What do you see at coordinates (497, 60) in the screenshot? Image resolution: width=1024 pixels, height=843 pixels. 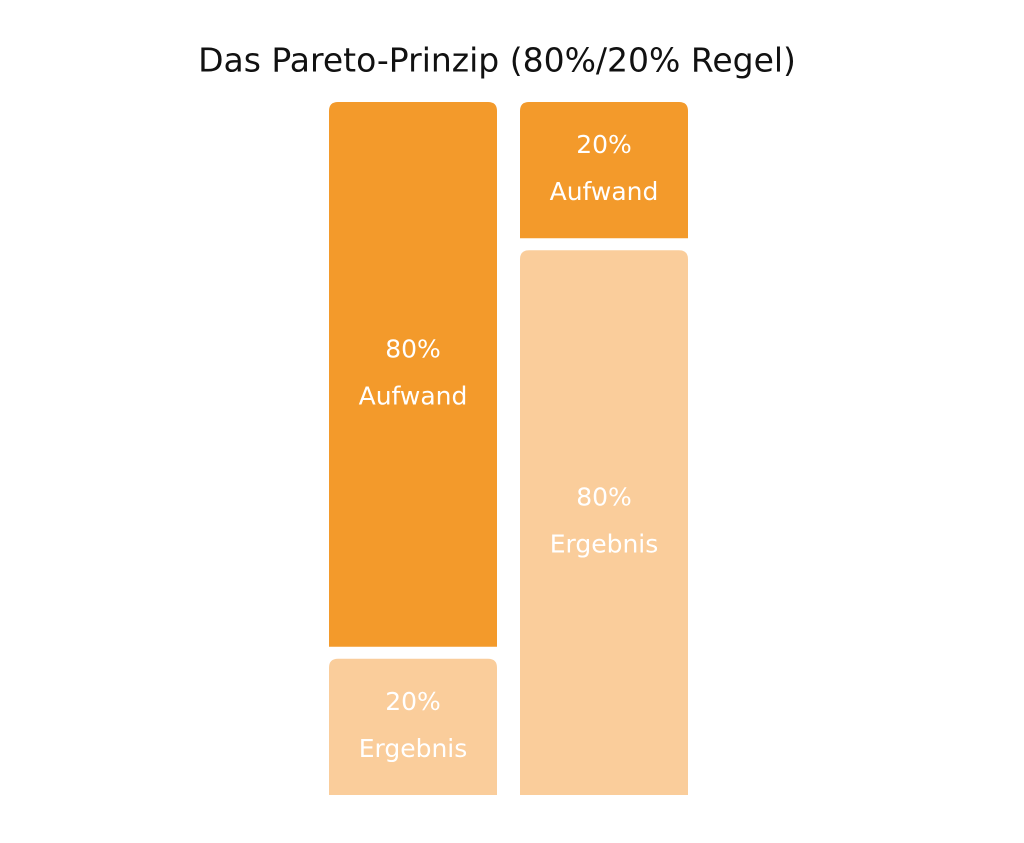 I see `chart-title: Das Pareto-Prinzip (80%/20% Regel)` at bounding box center [497, 60].